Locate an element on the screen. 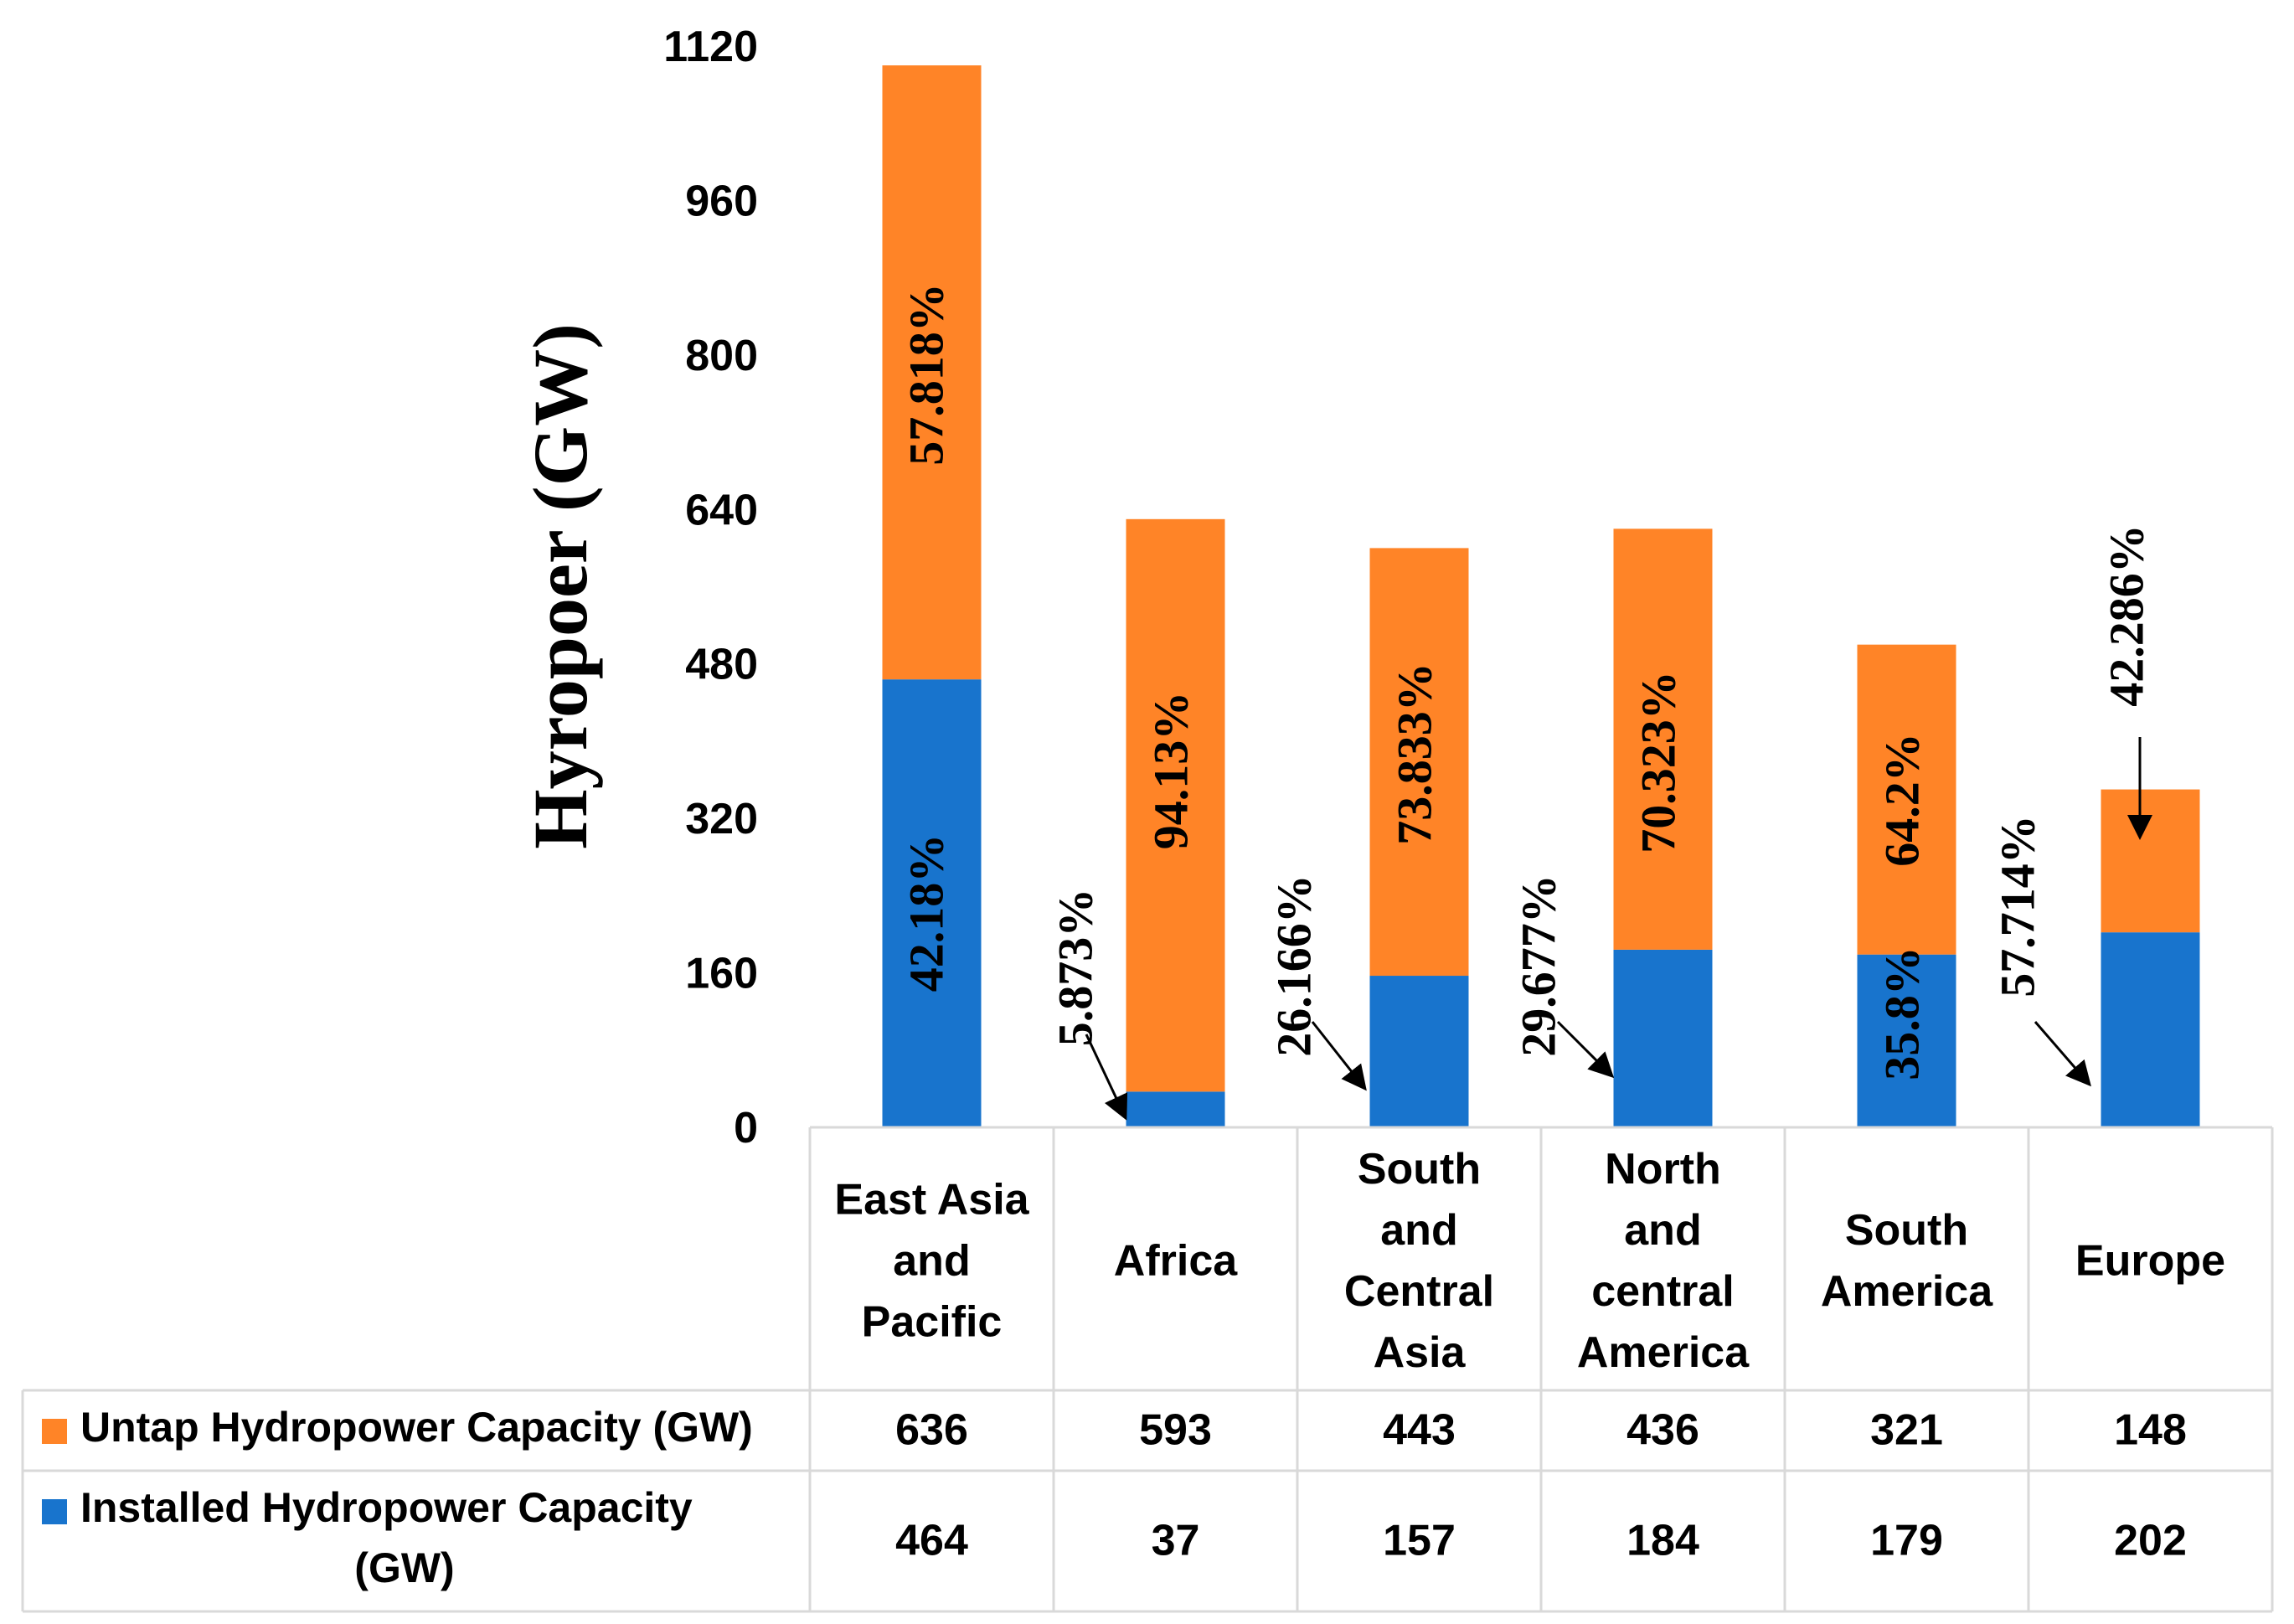 The image size is (2294, 1624). table-value-cell: 148 is located at coordinates (2150, 1430).